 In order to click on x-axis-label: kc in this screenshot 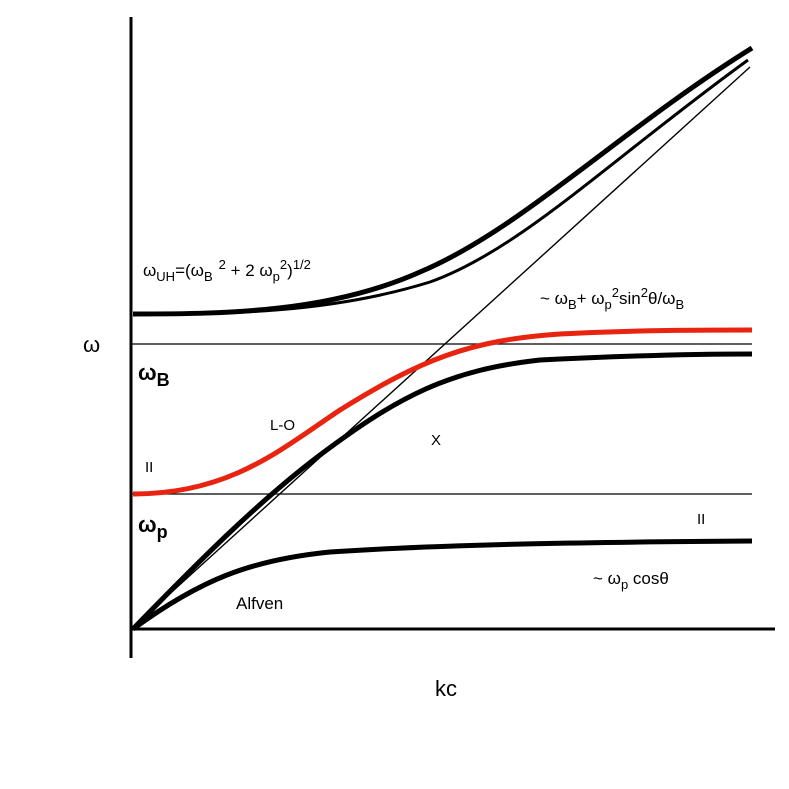, I will do `click(446, 688)`.